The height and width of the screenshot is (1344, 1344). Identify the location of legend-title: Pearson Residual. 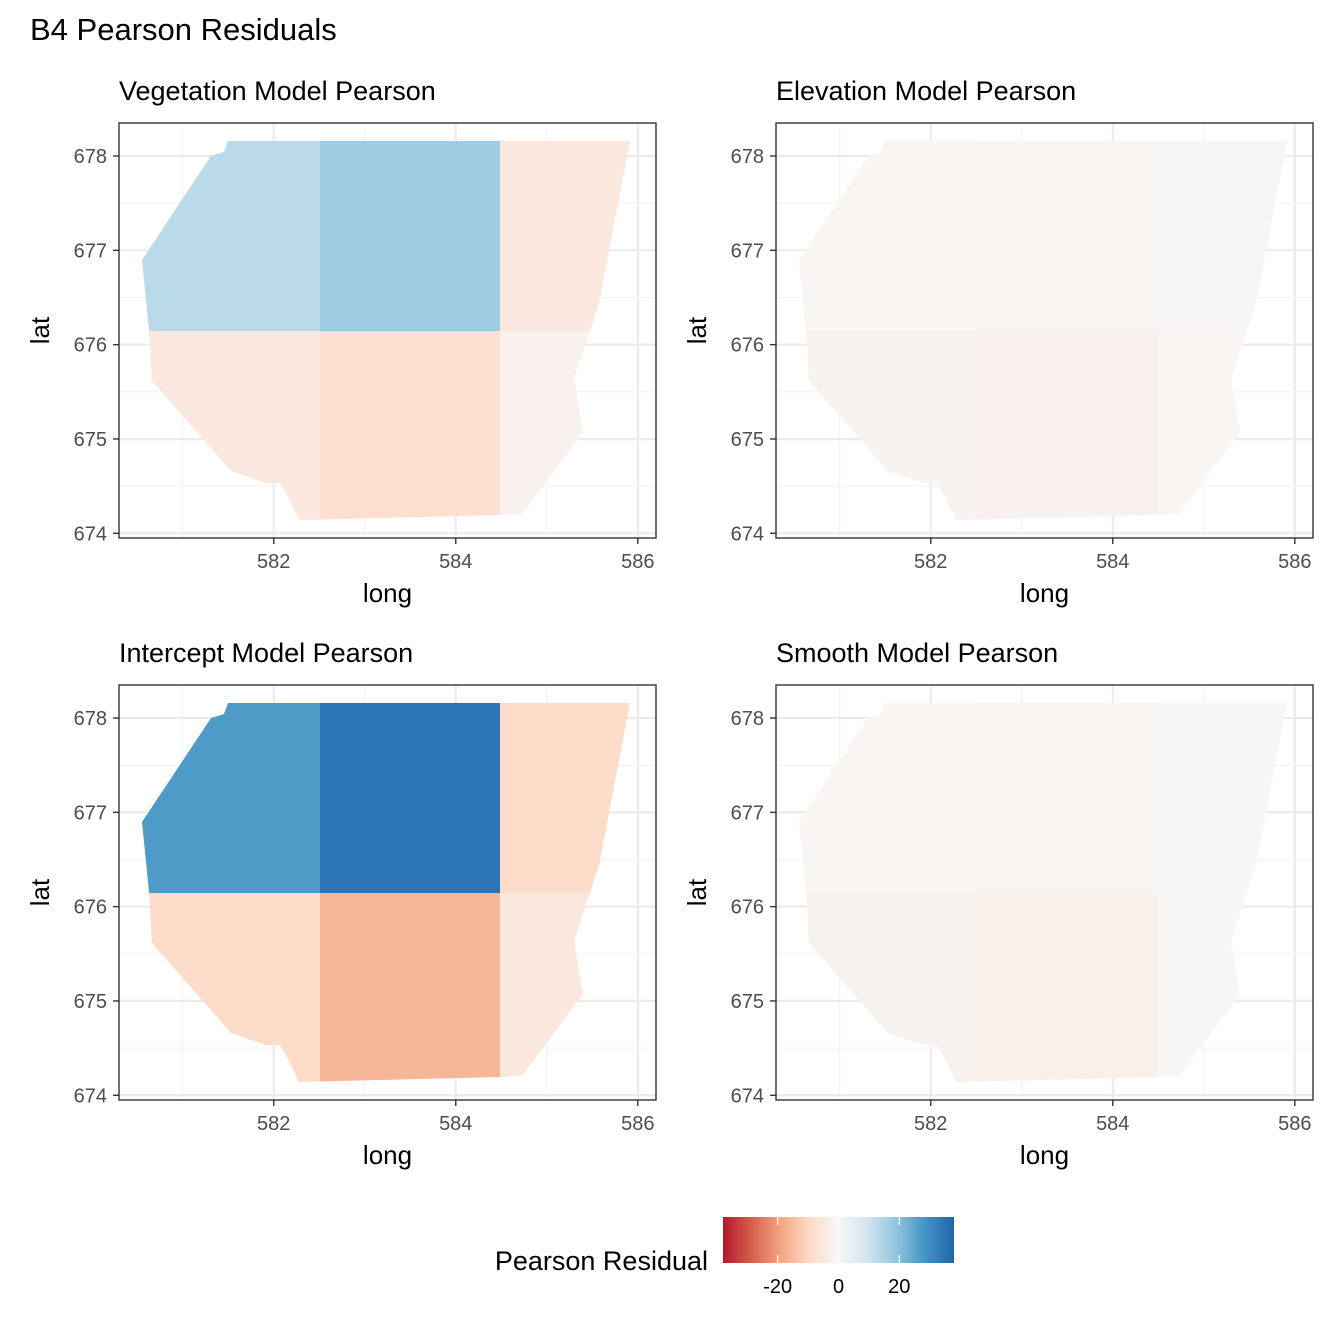
(601, 1261).